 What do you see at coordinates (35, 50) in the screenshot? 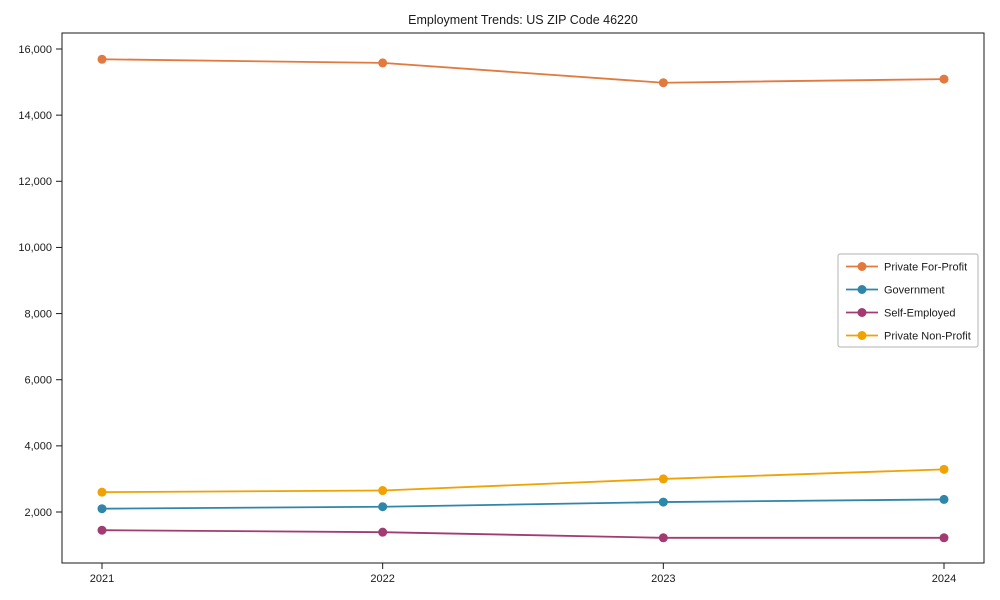
I see `y-tick-label: 16,000` at bounding box center [35, 50].